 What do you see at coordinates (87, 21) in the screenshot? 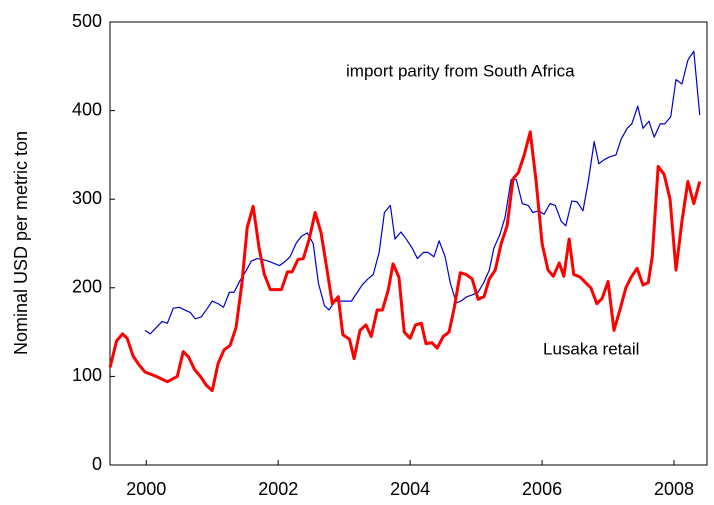
I see `y-tick-label: 500` at bounding box center [87, 21].